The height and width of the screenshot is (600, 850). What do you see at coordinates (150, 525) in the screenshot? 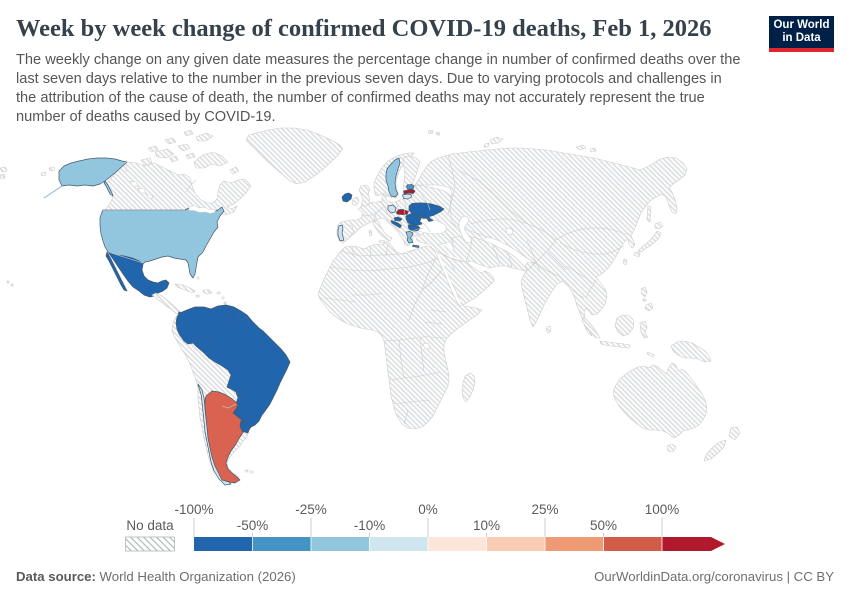
I see `svg-text: No data` at bounding box center [150, 525].